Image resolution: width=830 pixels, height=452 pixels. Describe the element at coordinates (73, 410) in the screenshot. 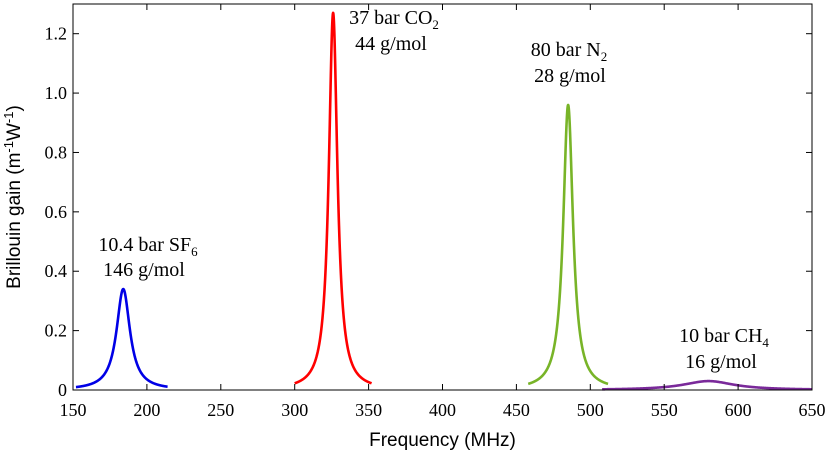

I see `x-tick-label: 150` at that location.